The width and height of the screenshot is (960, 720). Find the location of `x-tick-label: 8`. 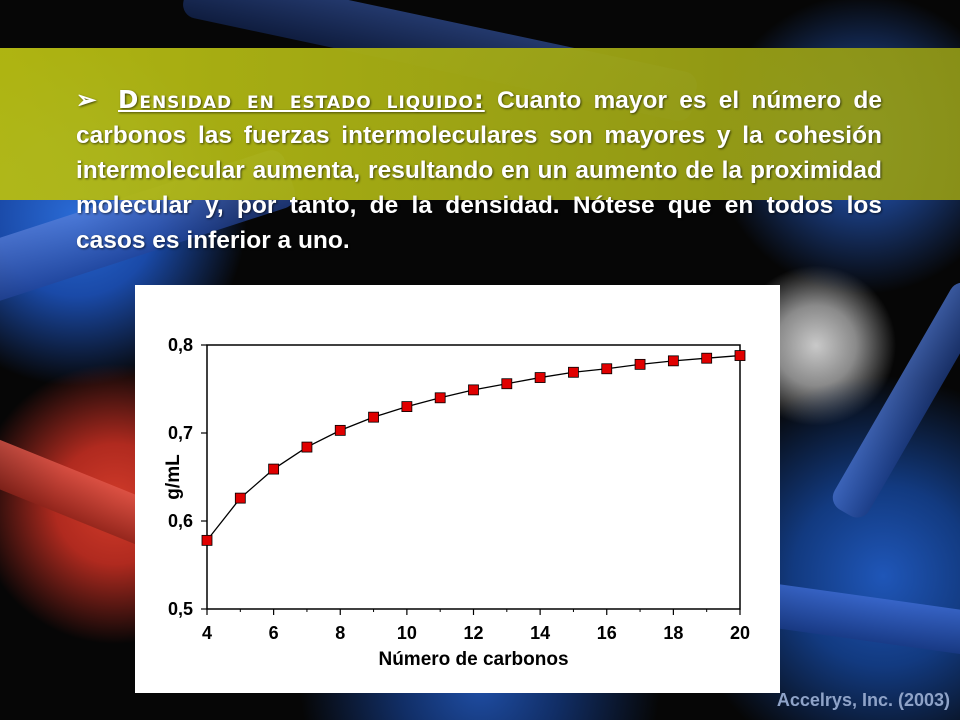

x-tick-label: 8 is located at coordinates (340, 633).